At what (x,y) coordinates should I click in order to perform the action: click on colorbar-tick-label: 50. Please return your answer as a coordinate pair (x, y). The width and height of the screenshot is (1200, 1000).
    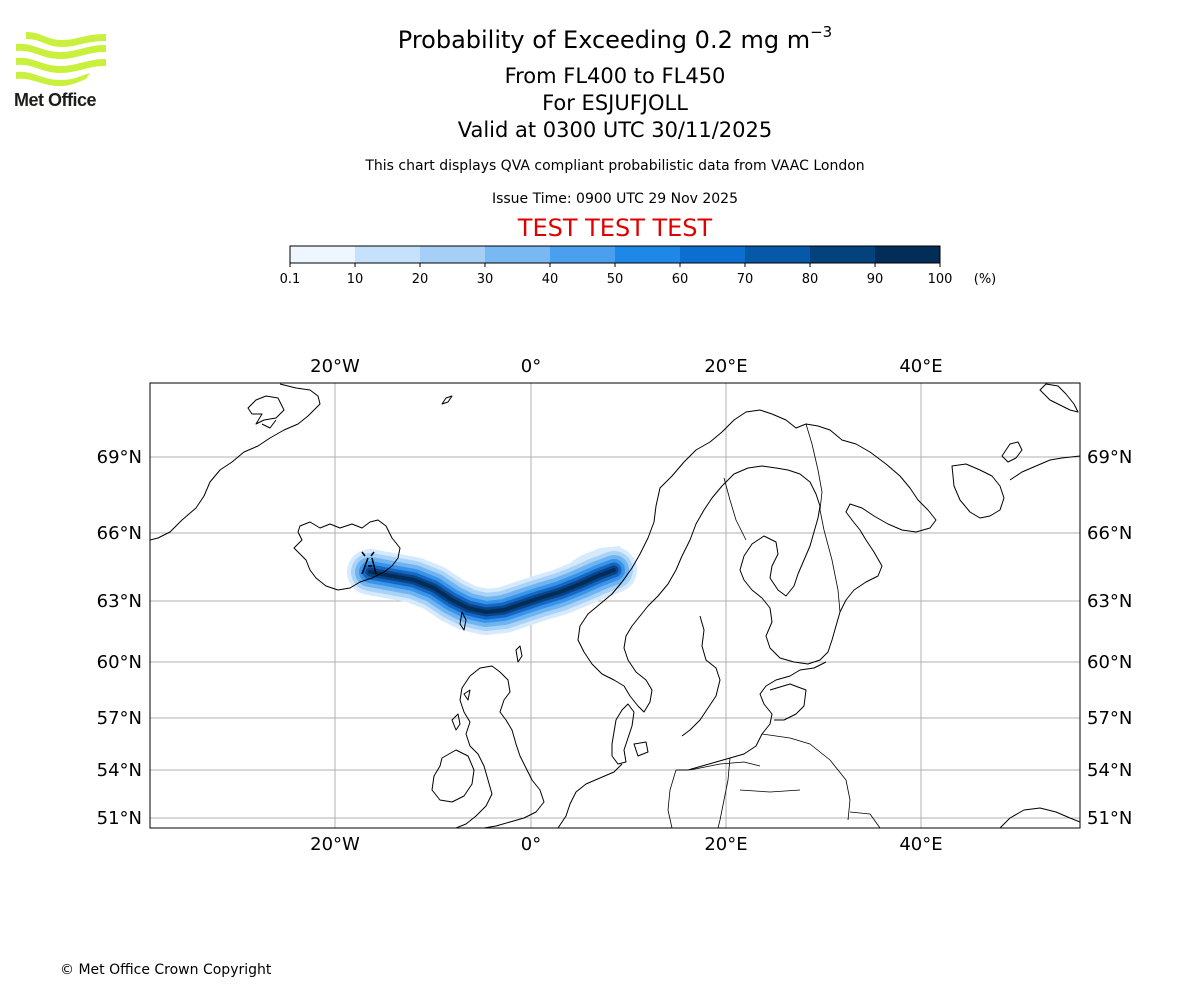
    Looking at the image, I should click on (615, 279).